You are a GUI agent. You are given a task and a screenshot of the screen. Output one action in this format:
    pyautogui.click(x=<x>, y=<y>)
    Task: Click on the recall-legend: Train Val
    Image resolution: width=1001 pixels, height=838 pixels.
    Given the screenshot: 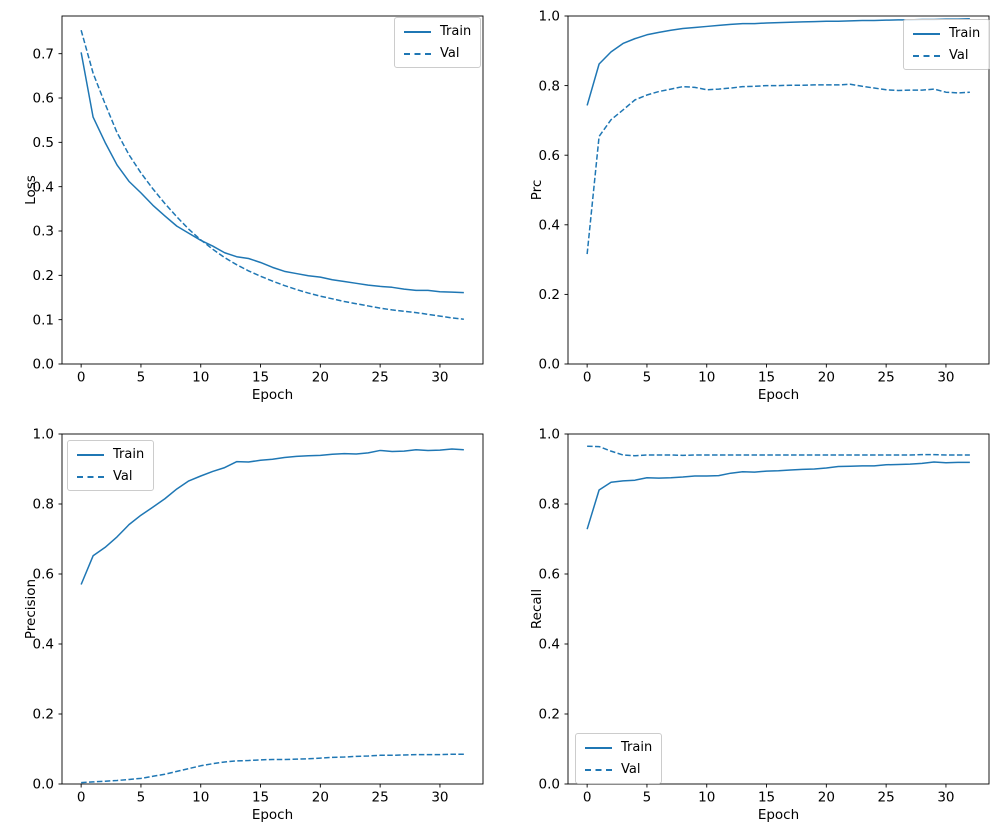 What is the action you would take?
    pyautogui.click(x=619, y=758)
    